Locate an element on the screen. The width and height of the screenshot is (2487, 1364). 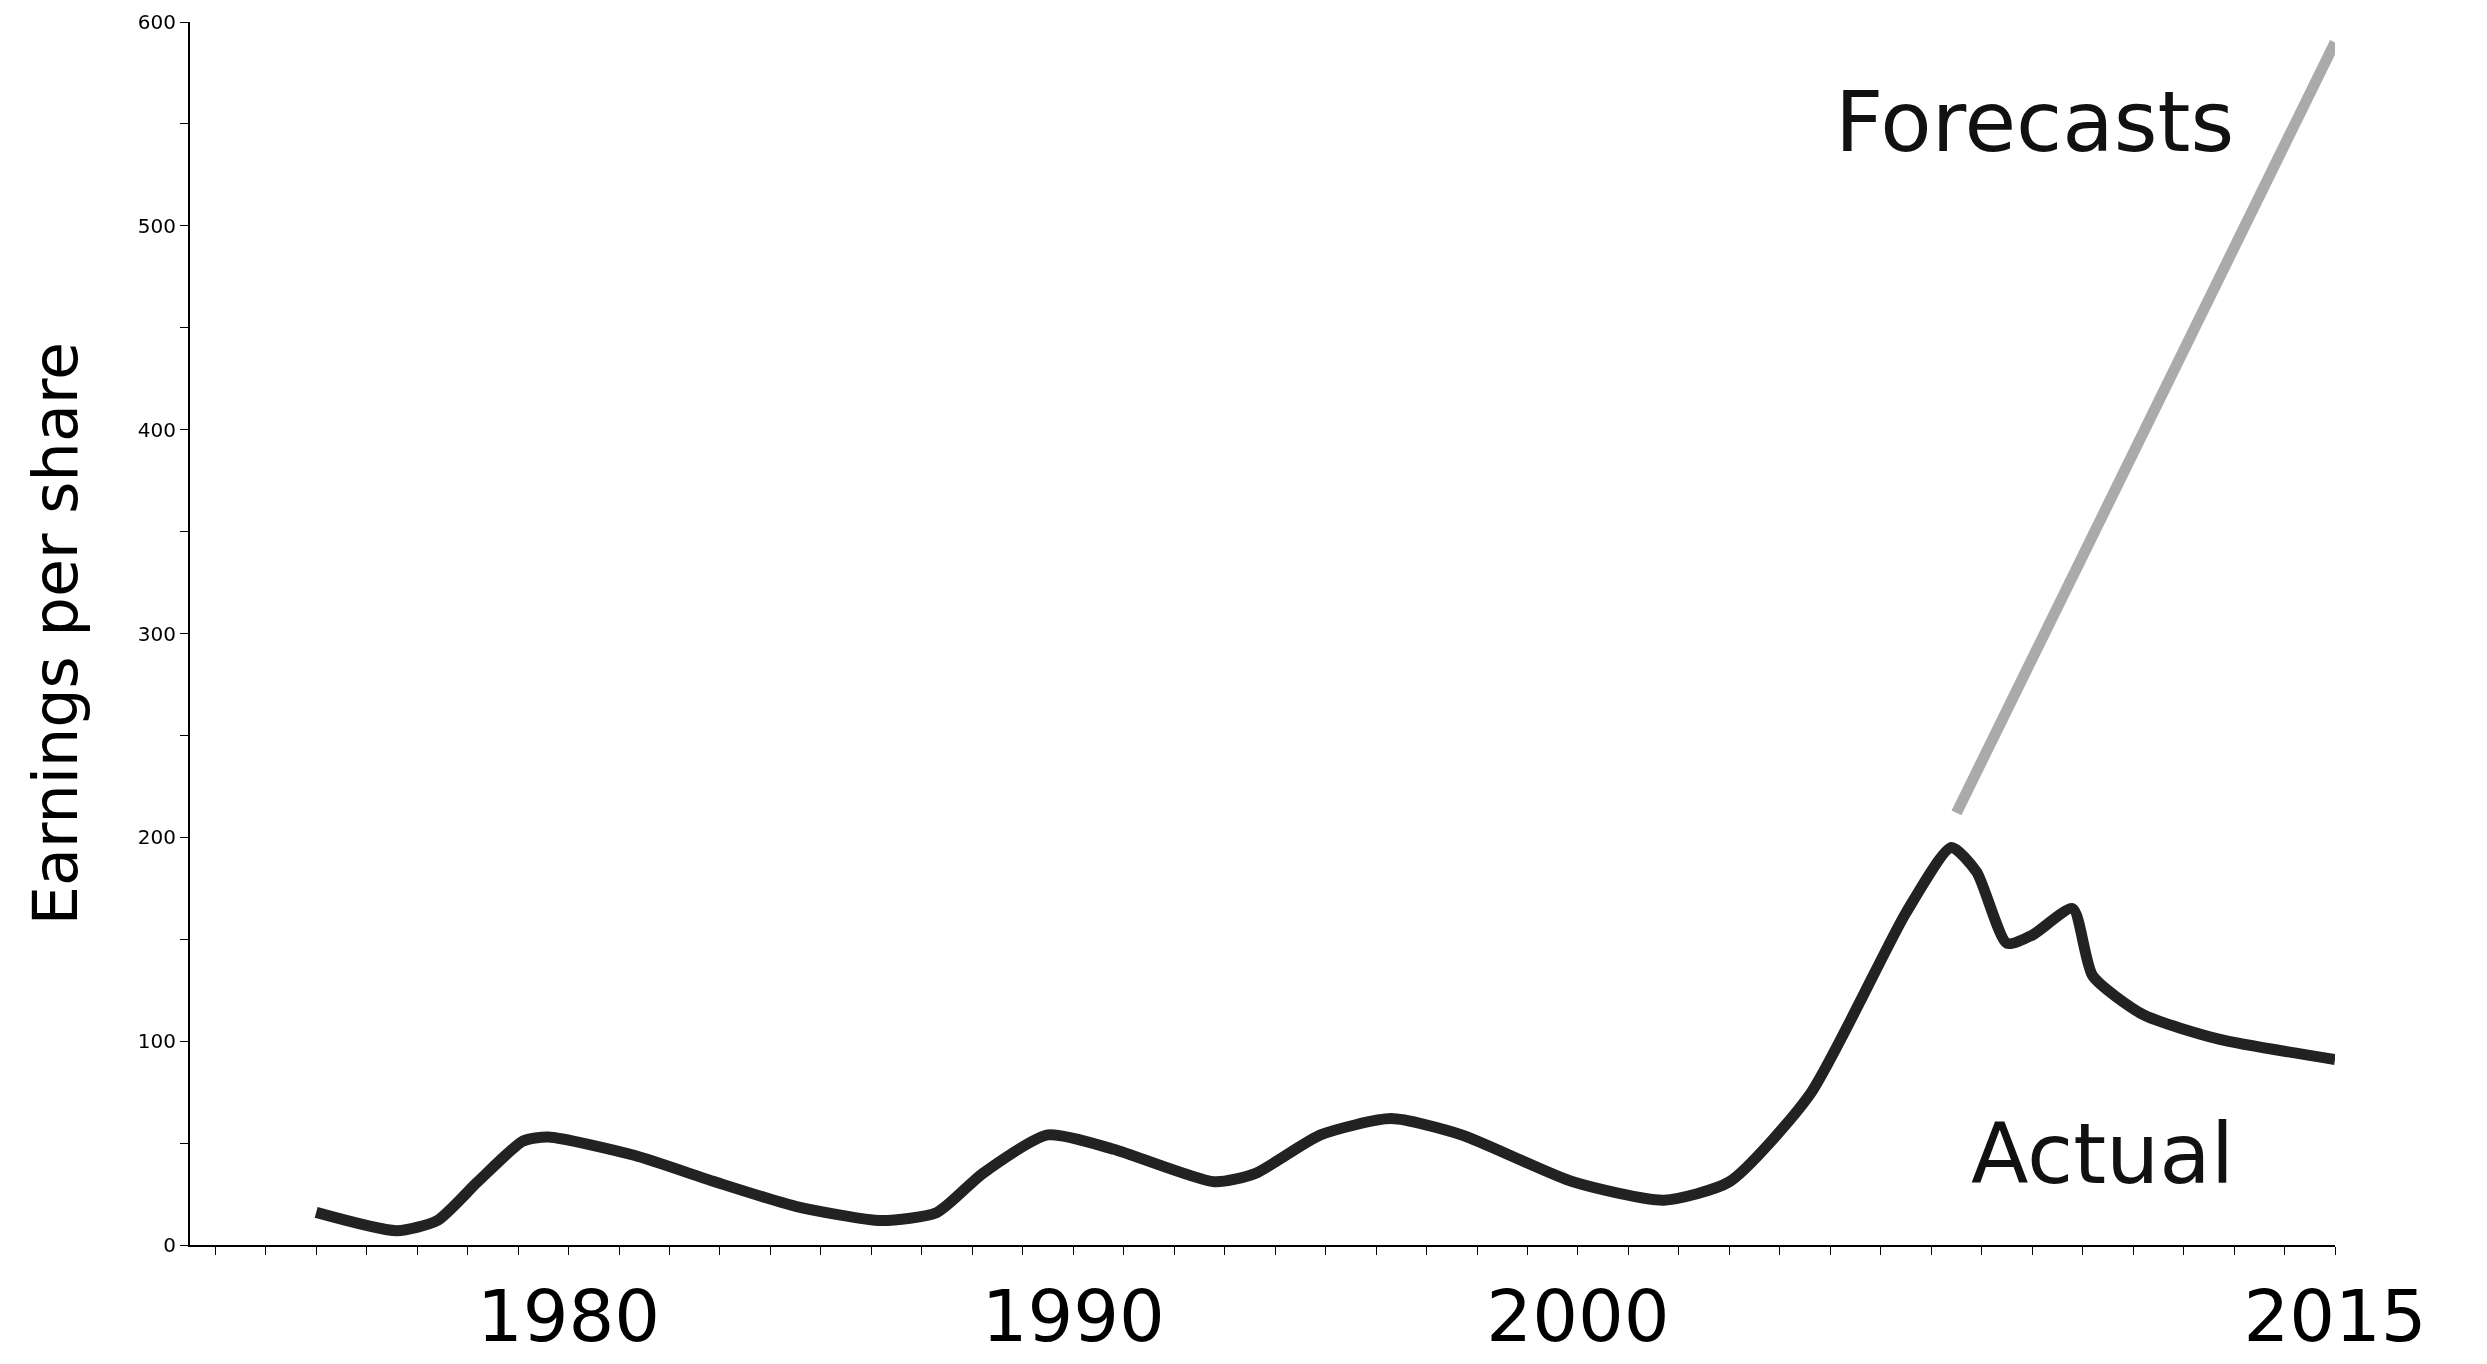
x-tick-label: 1980 is located at coordinates (568, 1316).